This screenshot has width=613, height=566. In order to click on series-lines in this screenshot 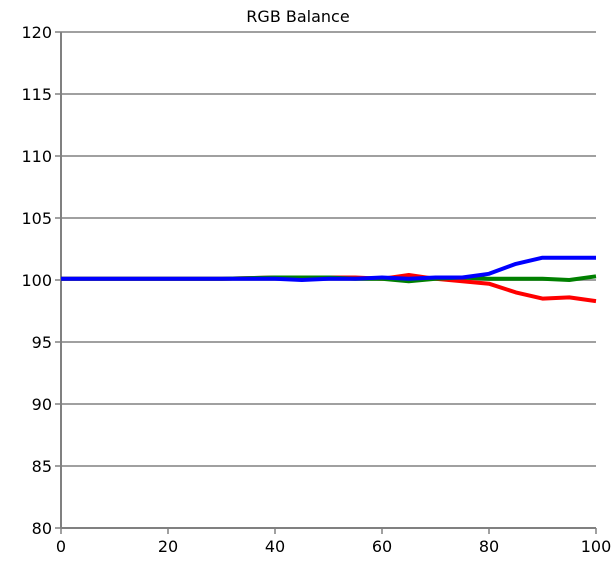, I will do `click(329, 279)`.